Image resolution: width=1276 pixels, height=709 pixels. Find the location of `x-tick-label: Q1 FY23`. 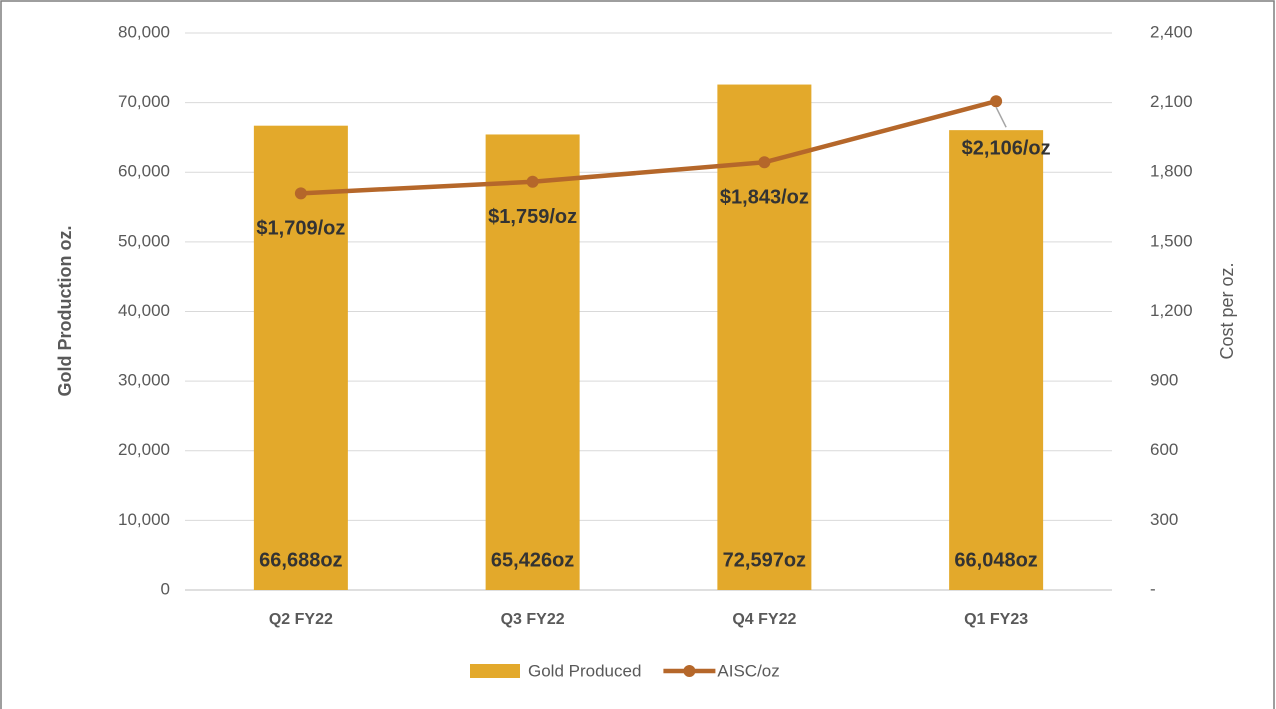

x-tick-label: Q1 FY23 is located at coordinates (996, 619).